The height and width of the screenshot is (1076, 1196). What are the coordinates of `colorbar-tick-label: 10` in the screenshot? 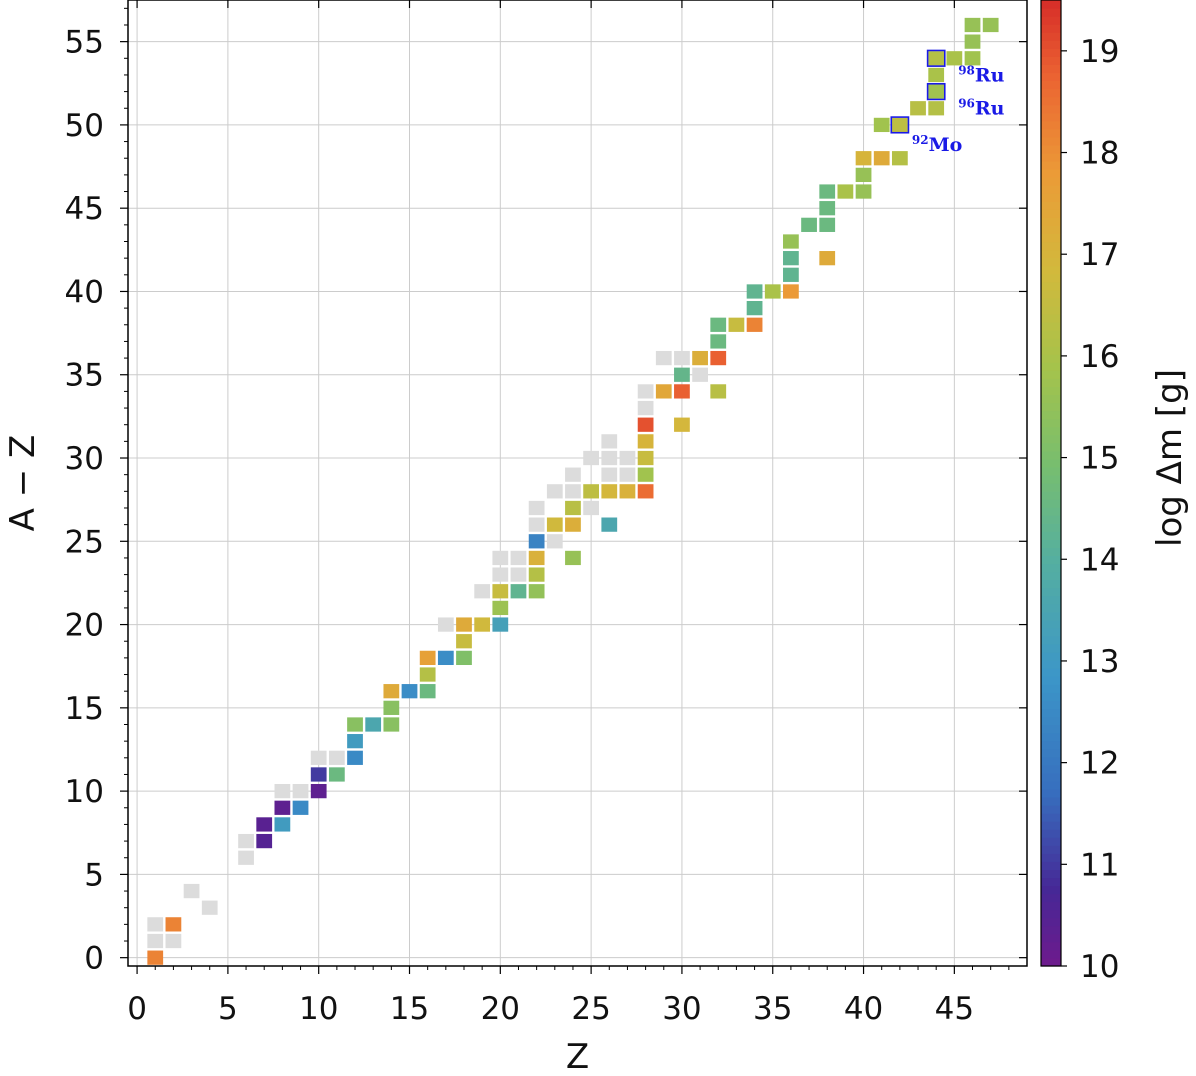 It's located at (1099, 967).